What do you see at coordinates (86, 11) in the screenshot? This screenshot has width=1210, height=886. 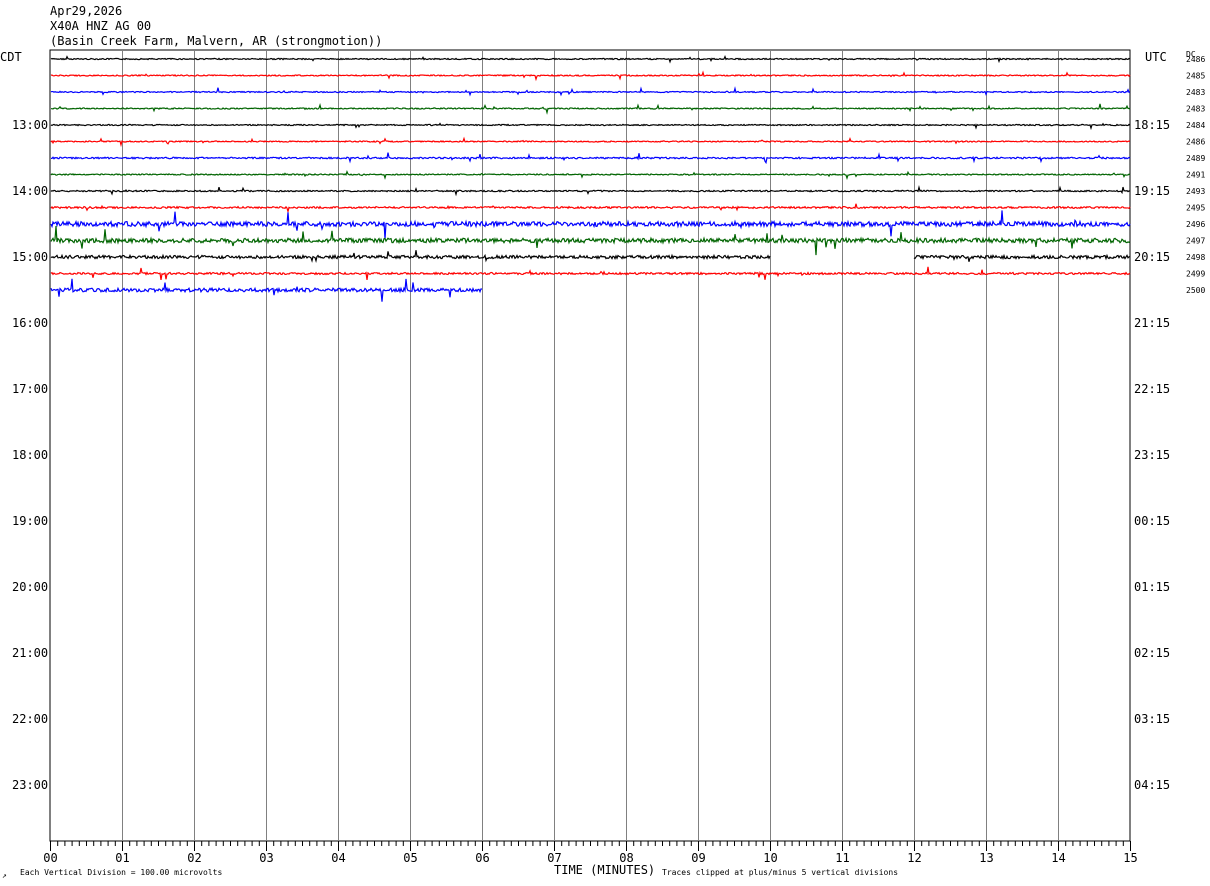 I see `date-label: Apr29,2026` at bounding box center [86, 11].